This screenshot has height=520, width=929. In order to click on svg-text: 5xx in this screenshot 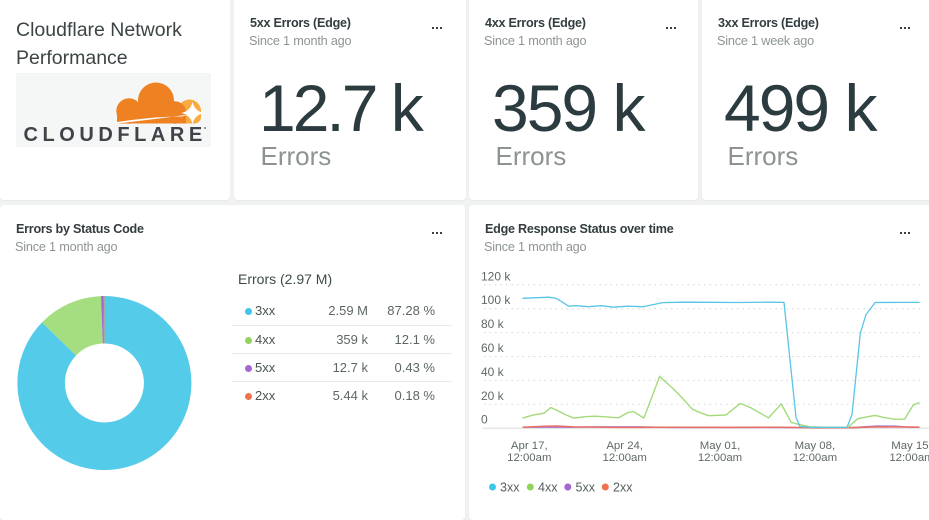, I will do `click(586, 487)`.